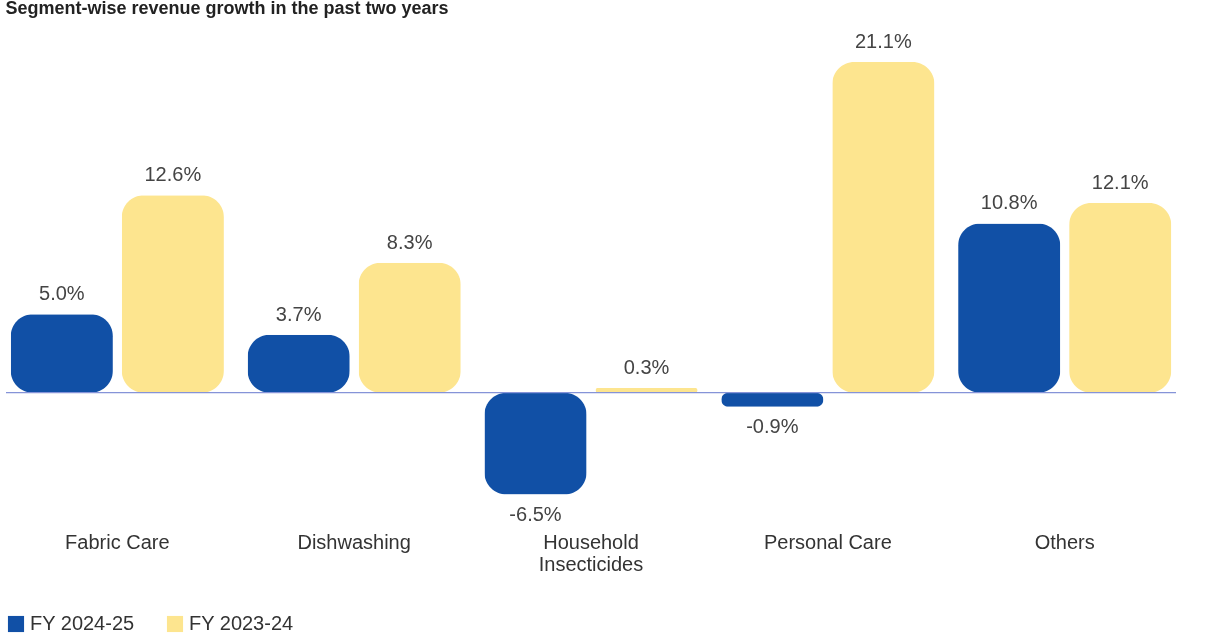  Describe the element at coordinates (646, 366) in the screenshot. I see `data-label: 0.3%` at that location.